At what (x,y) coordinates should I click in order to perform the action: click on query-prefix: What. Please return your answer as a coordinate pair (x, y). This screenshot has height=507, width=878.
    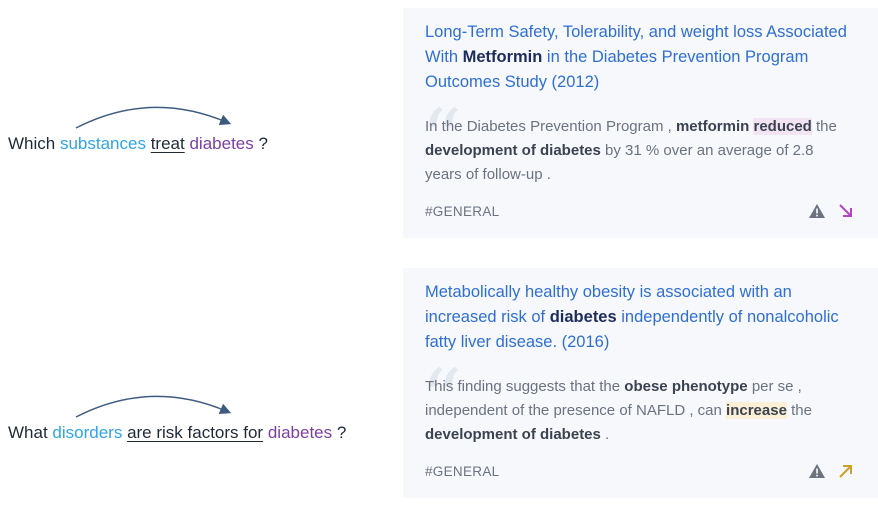
    Looking at the image, I should click on (30, 432).